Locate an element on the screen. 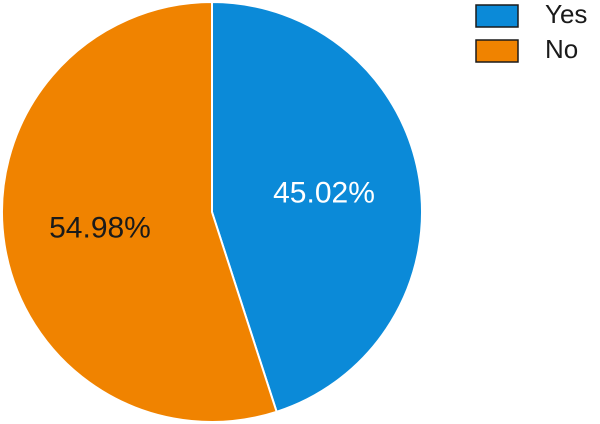 Image resolution: width=600 pixels, height=424 pixels. slice-label: 45.02% is located at coordinates (324, 192).